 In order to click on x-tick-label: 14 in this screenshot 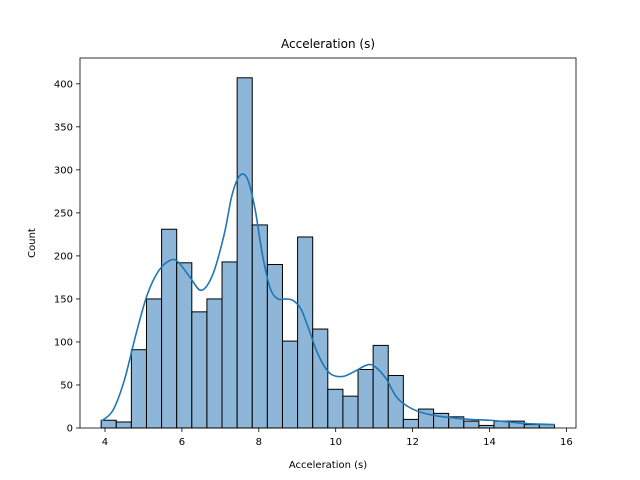, I will do `click(489, 442)`.